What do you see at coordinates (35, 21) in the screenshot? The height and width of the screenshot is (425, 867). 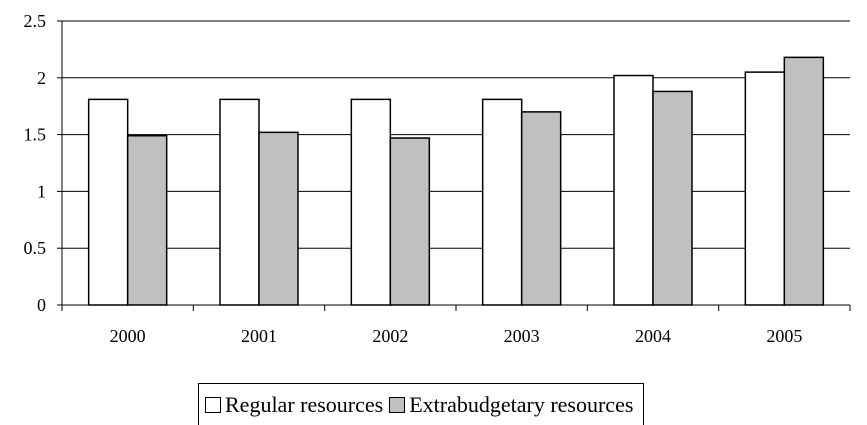 I see `y-tick-label: 2.5` at bounding box center [35, 21].